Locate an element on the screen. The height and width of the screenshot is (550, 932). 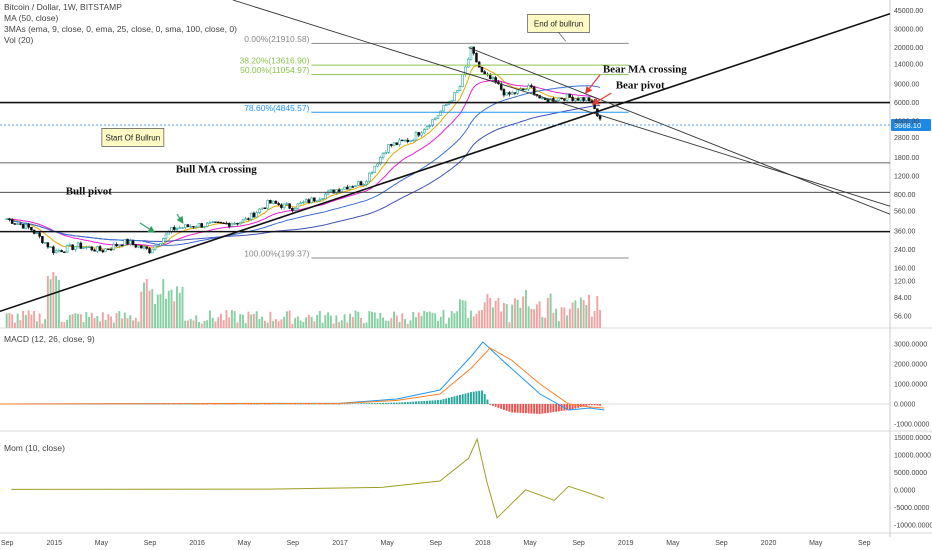
legend-ma: MA (50, close) is located at coordinates (31, 18).